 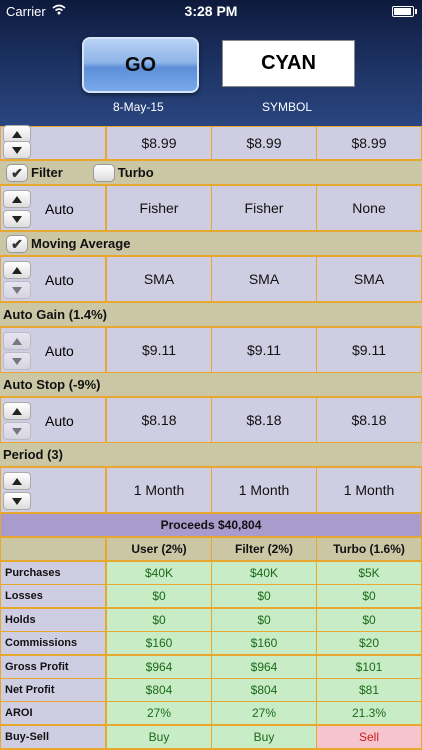 What do you see at coordinates (159, 713) in the screenshot?
I see `table-cell: 27%` at bounding box center [159, 713].